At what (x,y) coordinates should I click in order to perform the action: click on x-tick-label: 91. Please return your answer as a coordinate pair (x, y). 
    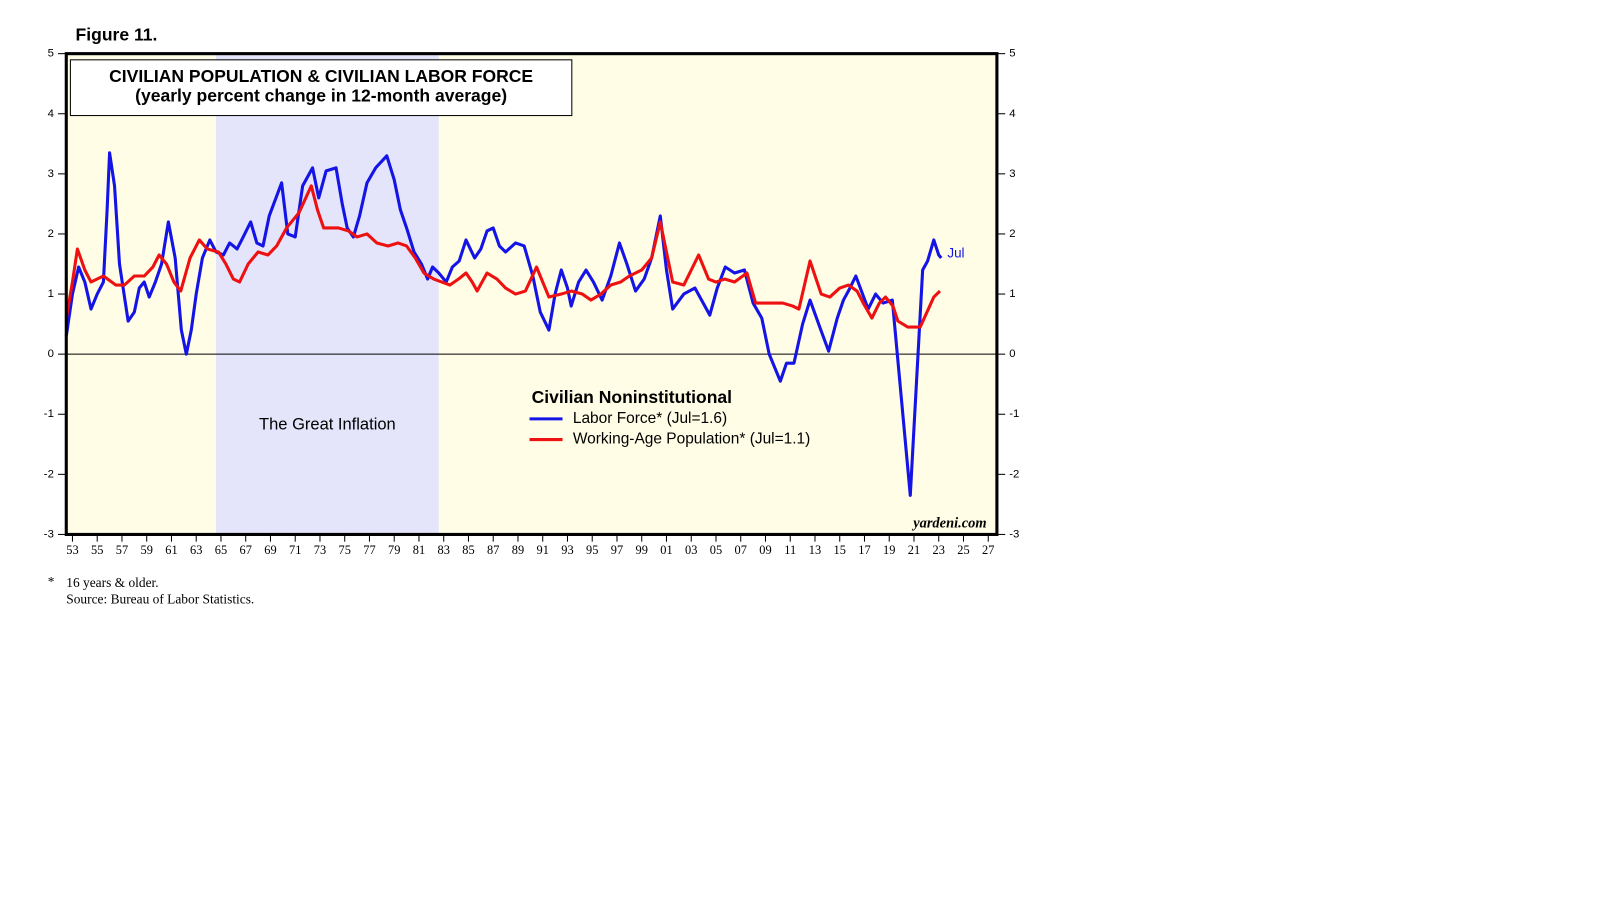
    Looking at the image, I should click on (543, 550).